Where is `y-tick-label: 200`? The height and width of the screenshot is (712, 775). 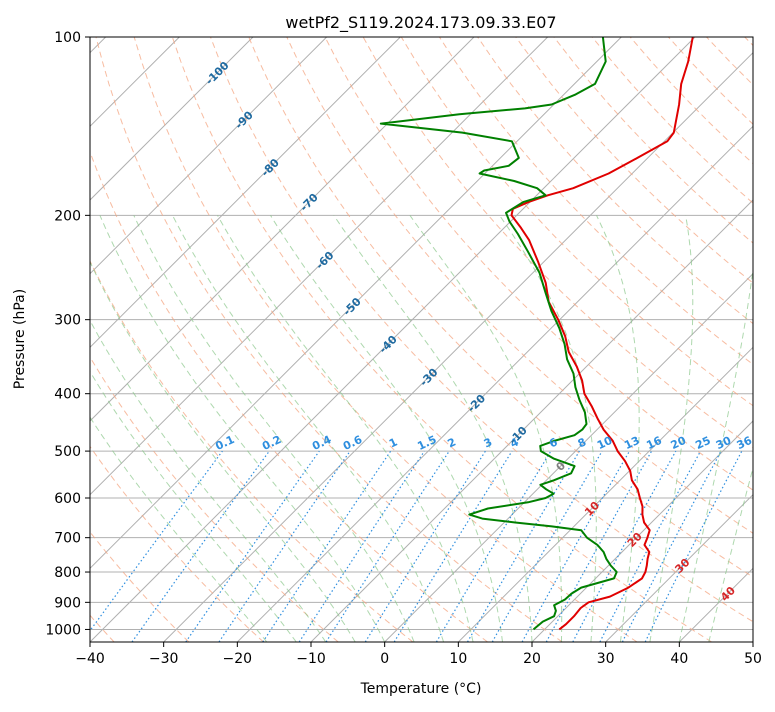 y-tick-label: 200 is located at coordinates (67, 216).